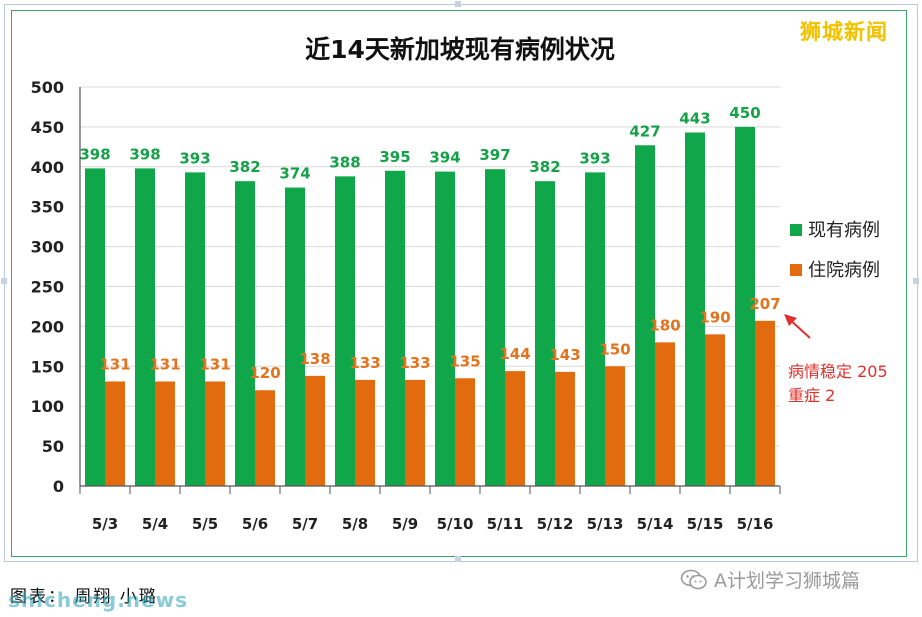 The height and width of the screenshot is (617, 922). I want to click on data-label-existing: 395, so click(394, 157).